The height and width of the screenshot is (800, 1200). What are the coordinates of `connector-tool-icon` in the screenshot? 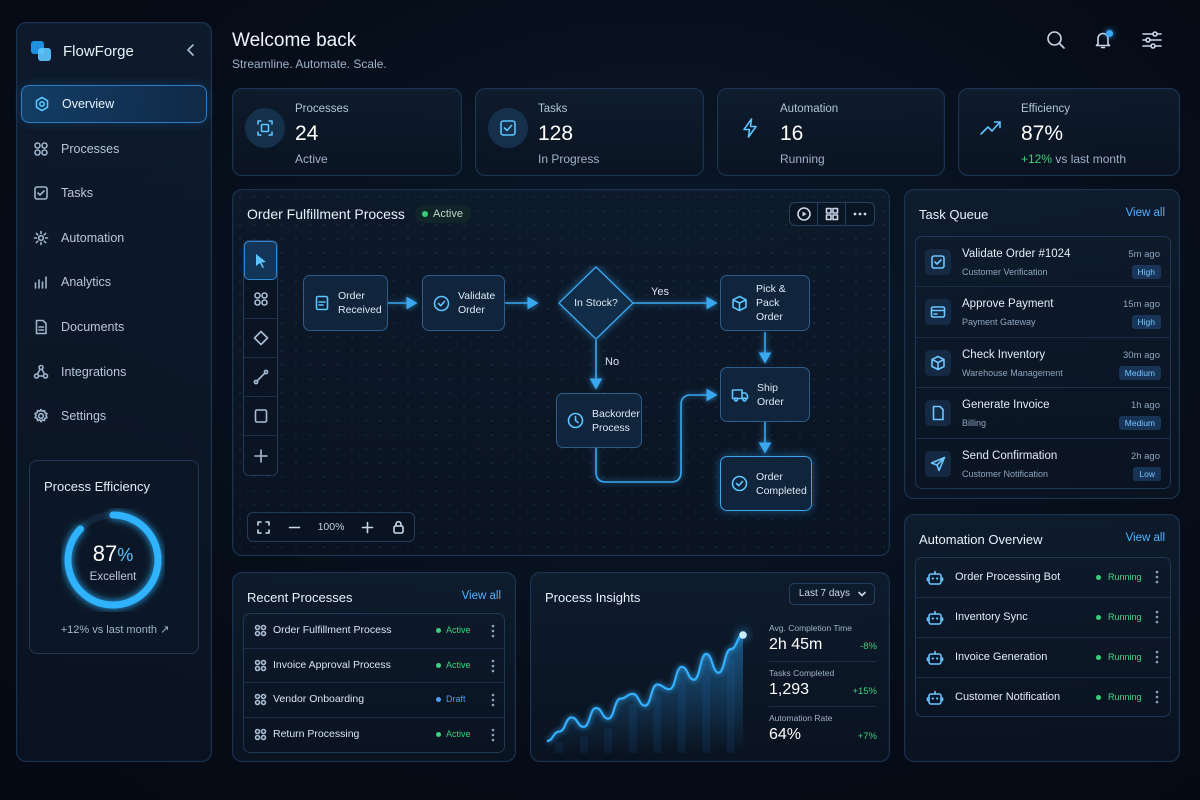 It's located at (260, 377).